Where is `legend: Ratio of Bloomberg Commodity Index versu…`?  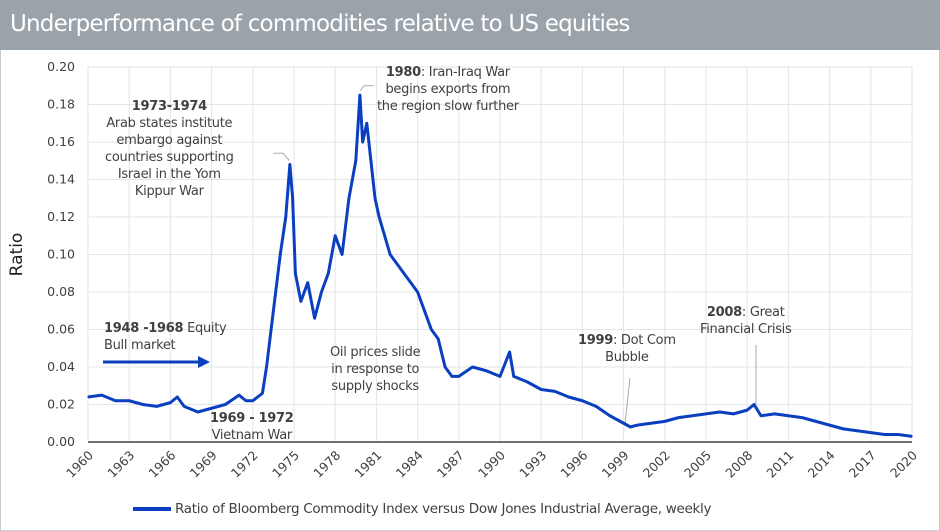 legend: Ratio of Bloomberg Commodity Index versu… is located at coordinates (422, 509).